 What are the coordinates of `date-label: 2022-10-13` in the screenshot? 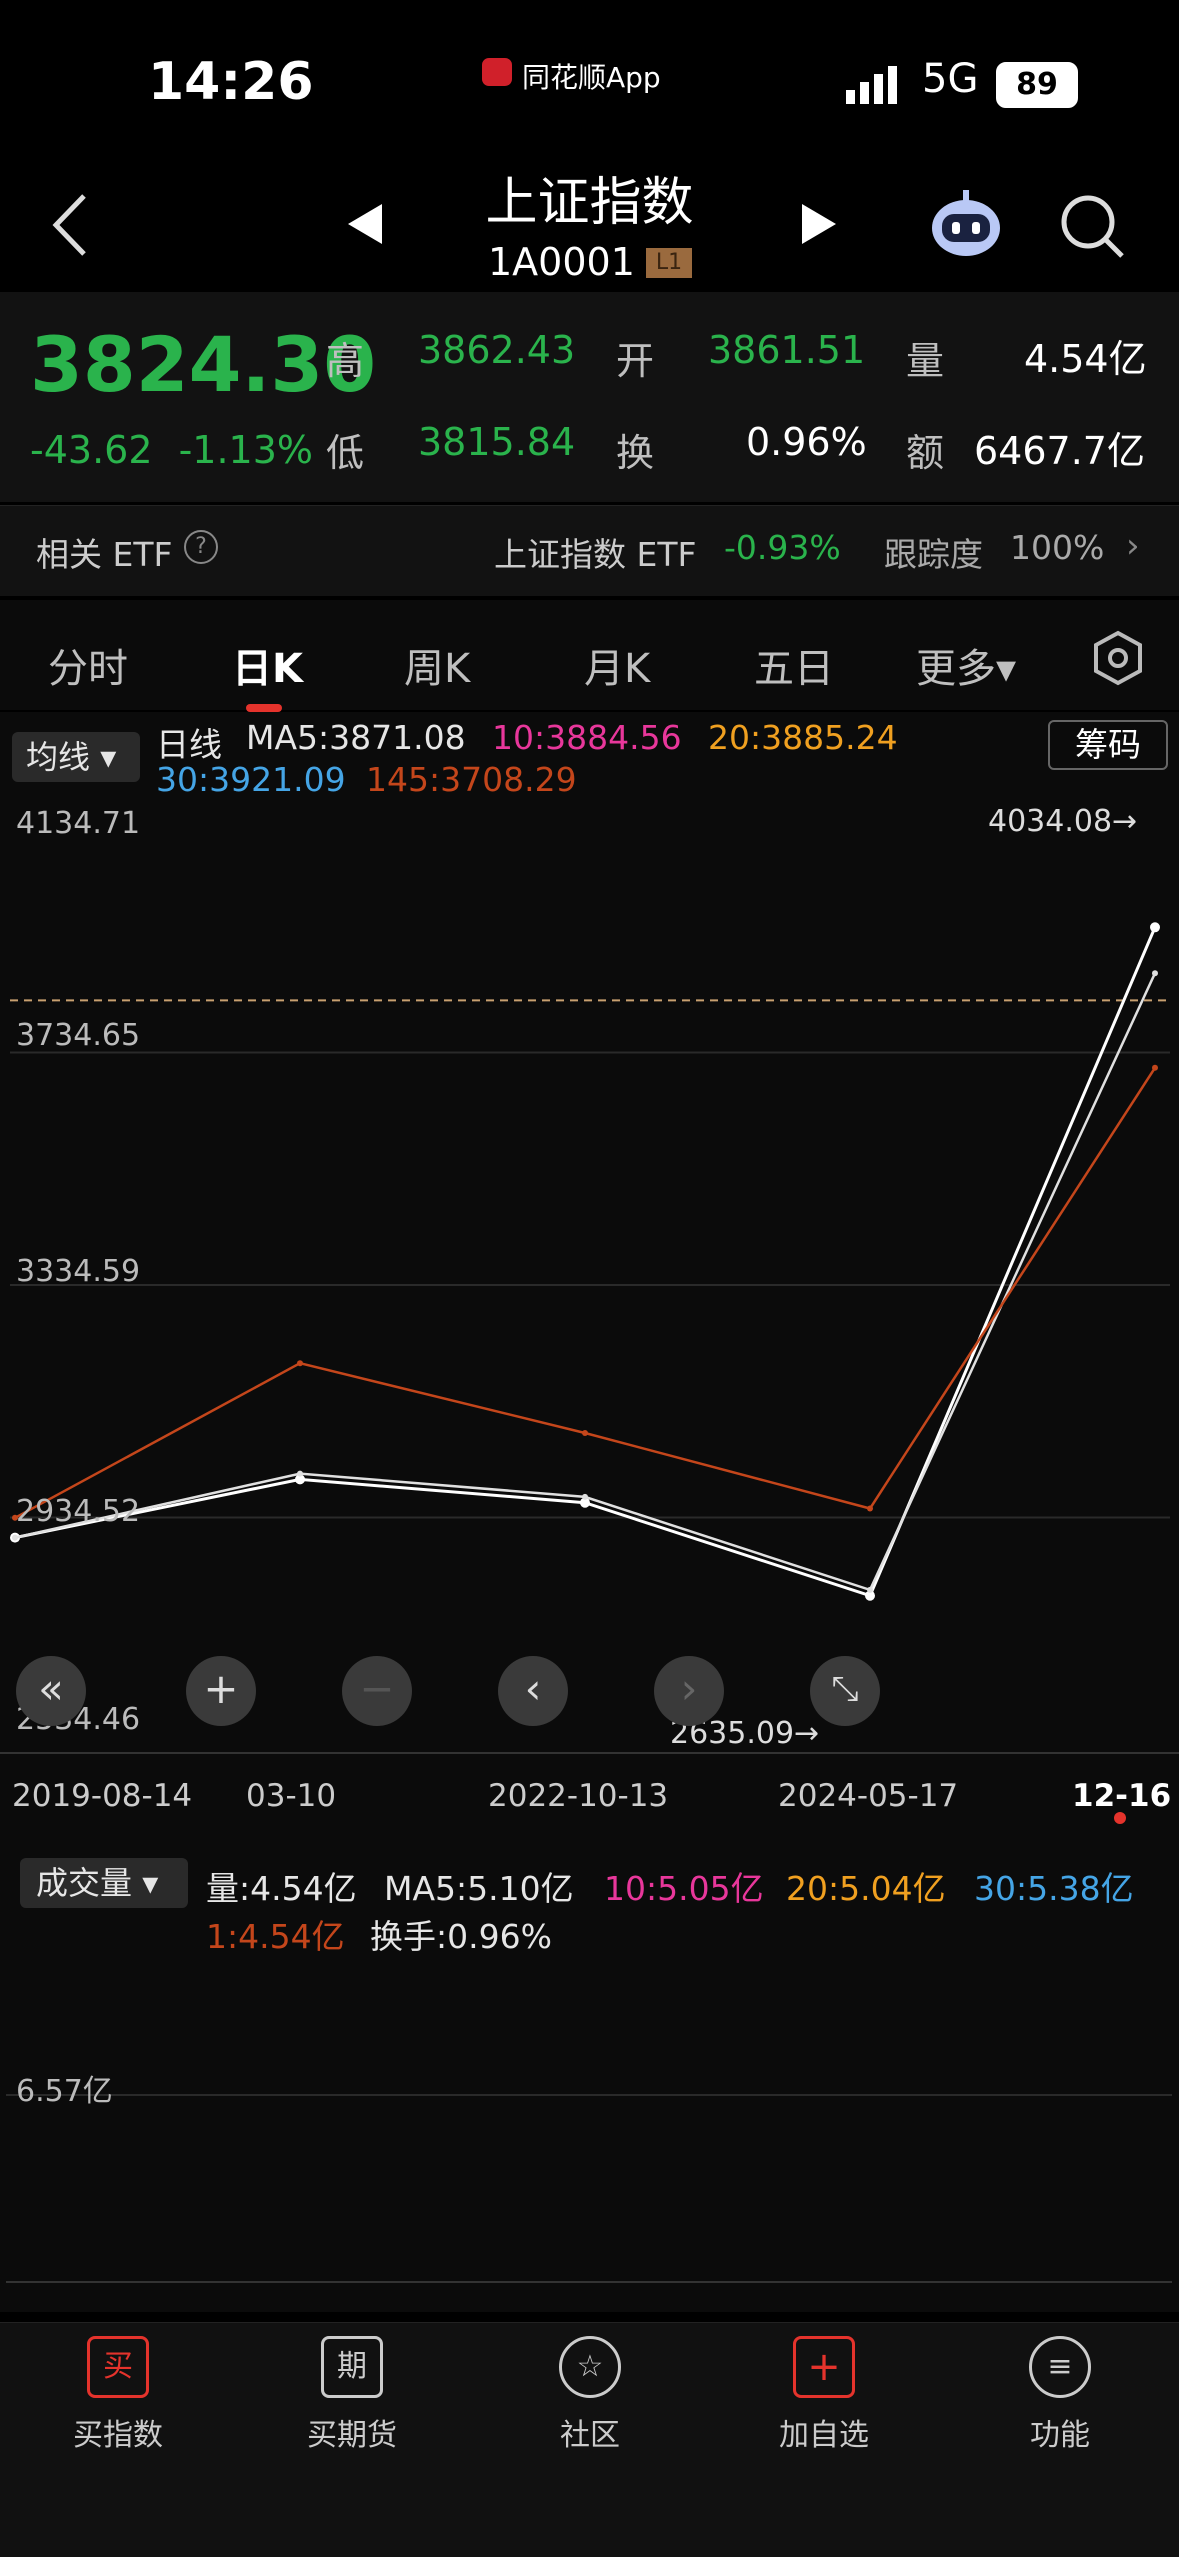 It's located at (578, 1796).